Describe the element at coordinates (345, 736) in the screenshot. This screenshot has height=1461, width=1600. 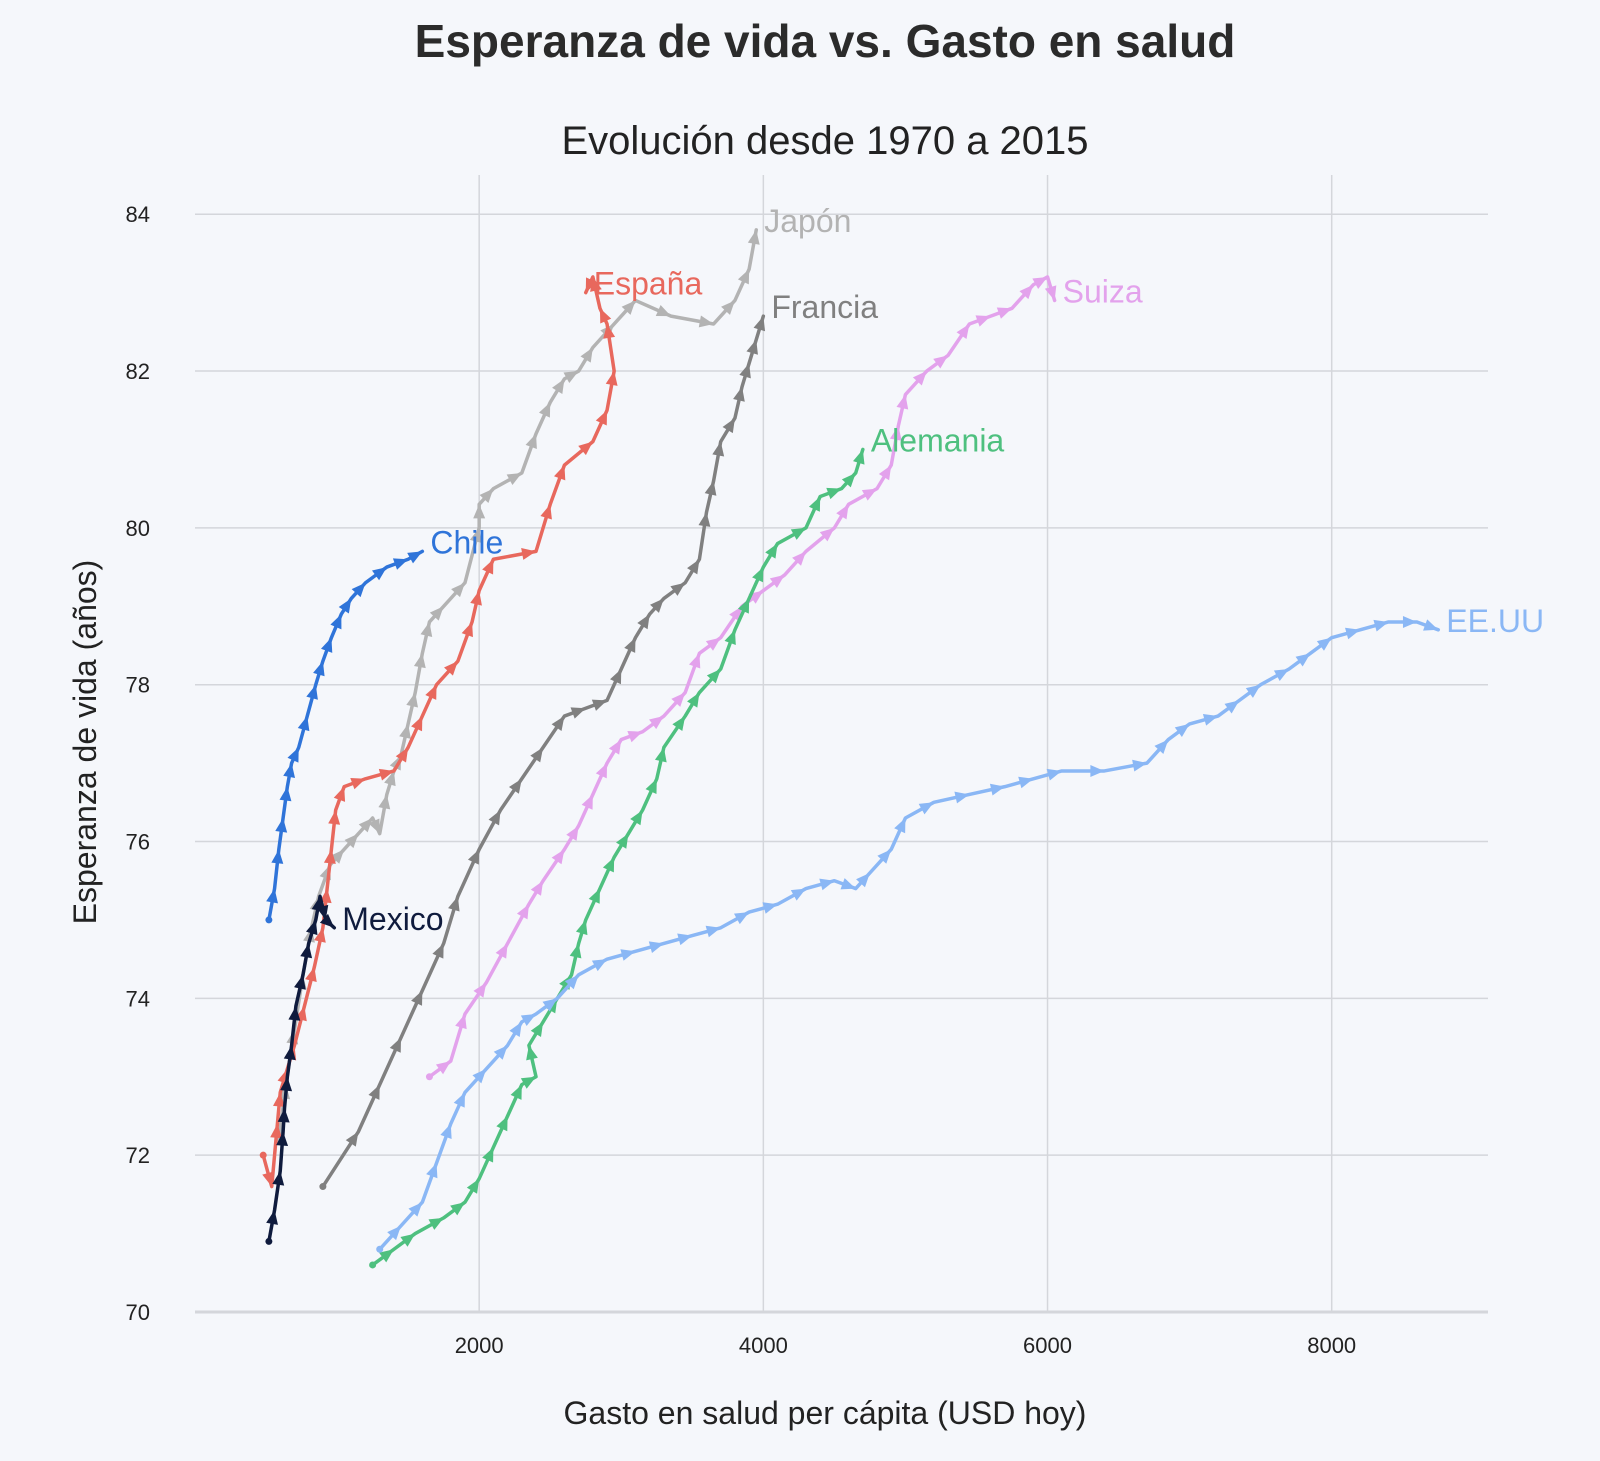
I see `series-chile` at that location.